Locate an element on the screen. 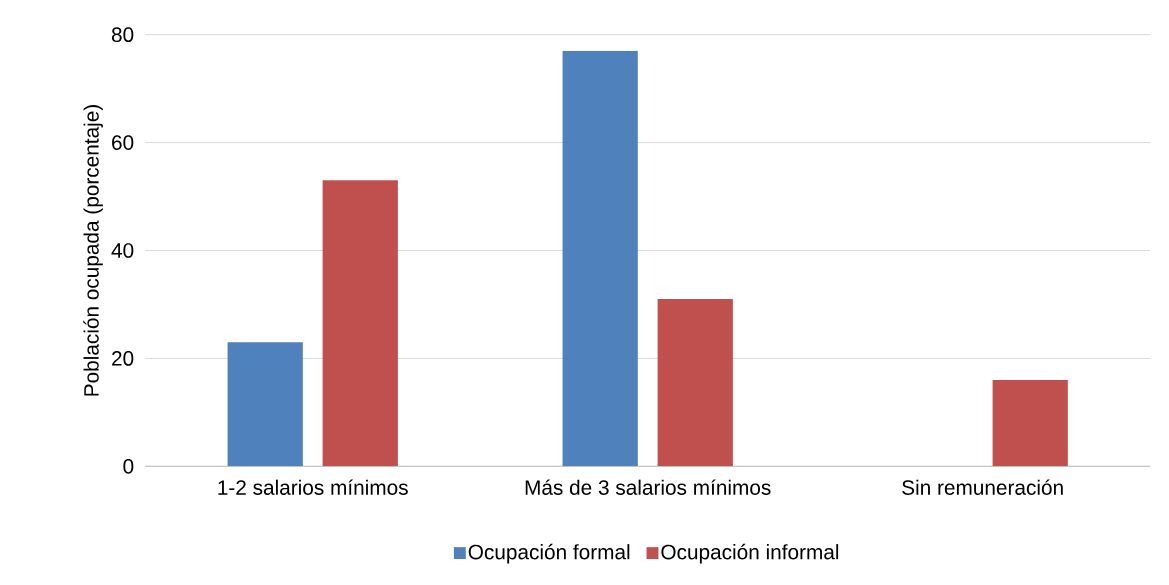 The width and height of the screenshot is (1169, 585). y-tick-label: 0 is located at coordinates (128, 466).